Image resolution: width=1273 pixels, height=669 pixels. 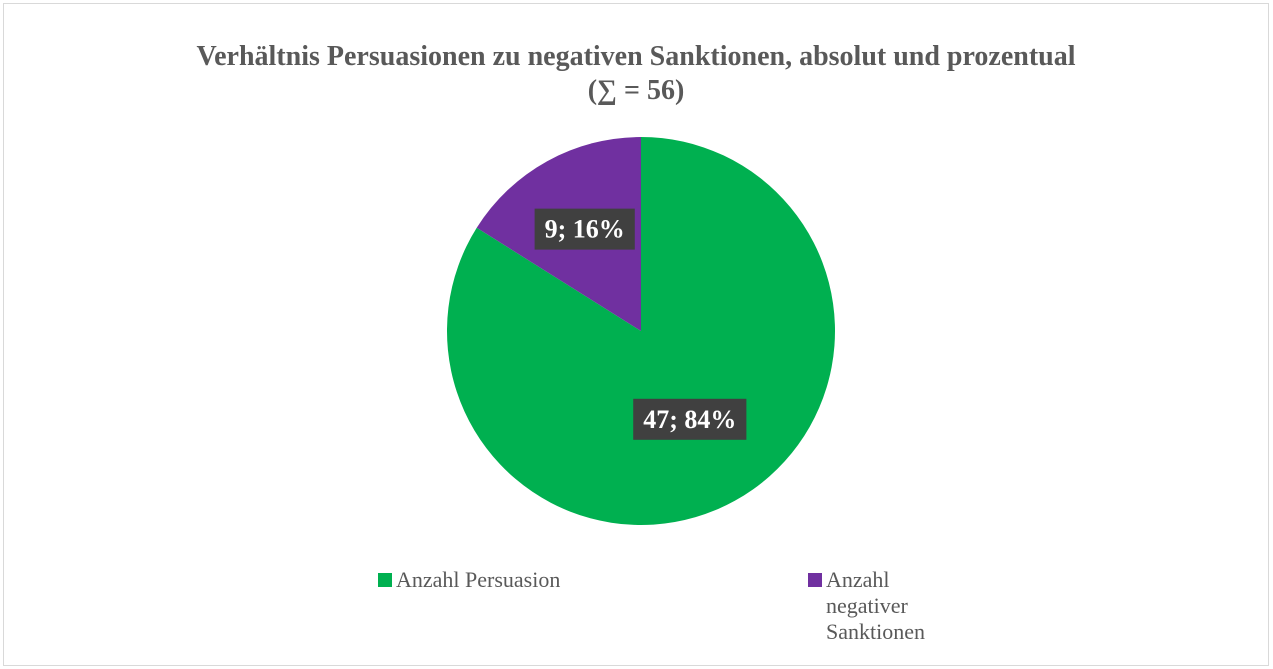 I want to click on data-label-persuasion: 47; 84%, so click(x=690, y=419).